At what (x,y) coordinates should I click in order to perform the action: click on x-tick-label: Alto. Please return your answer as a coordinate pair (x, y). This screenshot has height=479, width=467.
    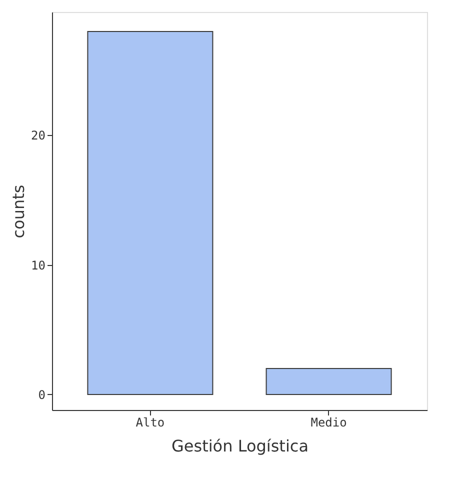
    Looking at the image, I should click on (150, 423).